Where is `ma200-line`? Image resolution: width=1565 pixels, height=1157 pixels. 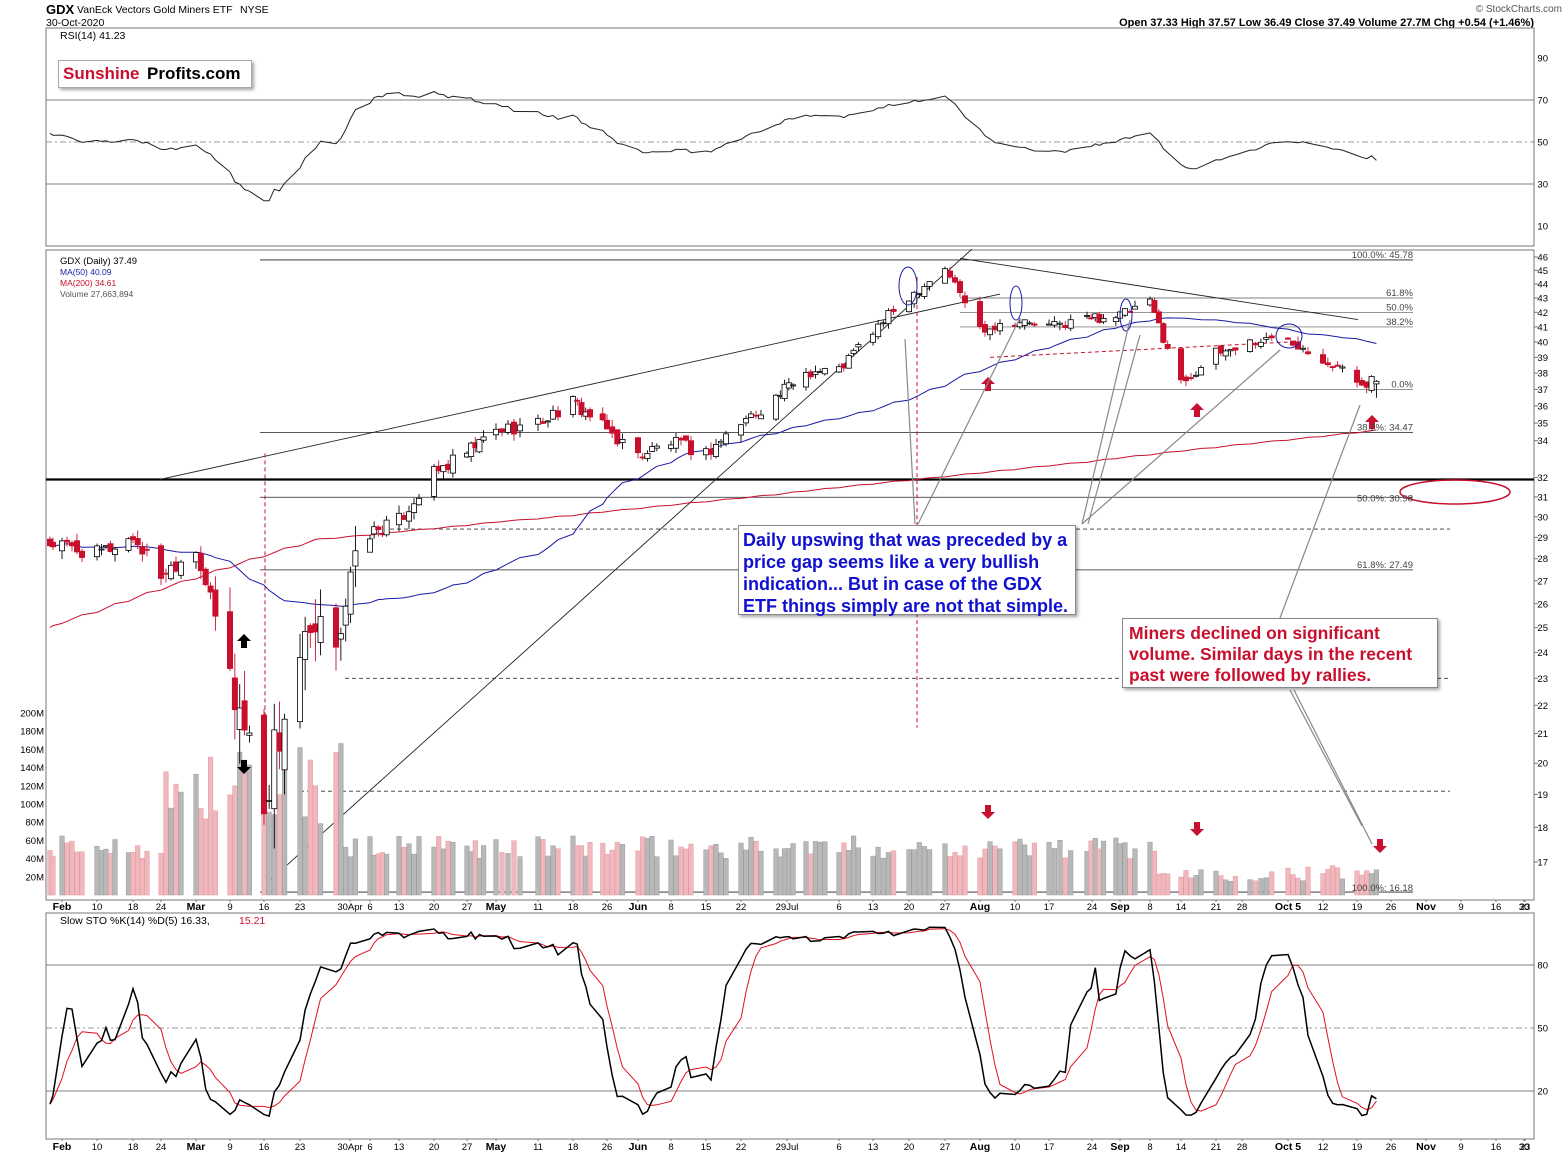
ma200-line is located at coordinates (713, 529).